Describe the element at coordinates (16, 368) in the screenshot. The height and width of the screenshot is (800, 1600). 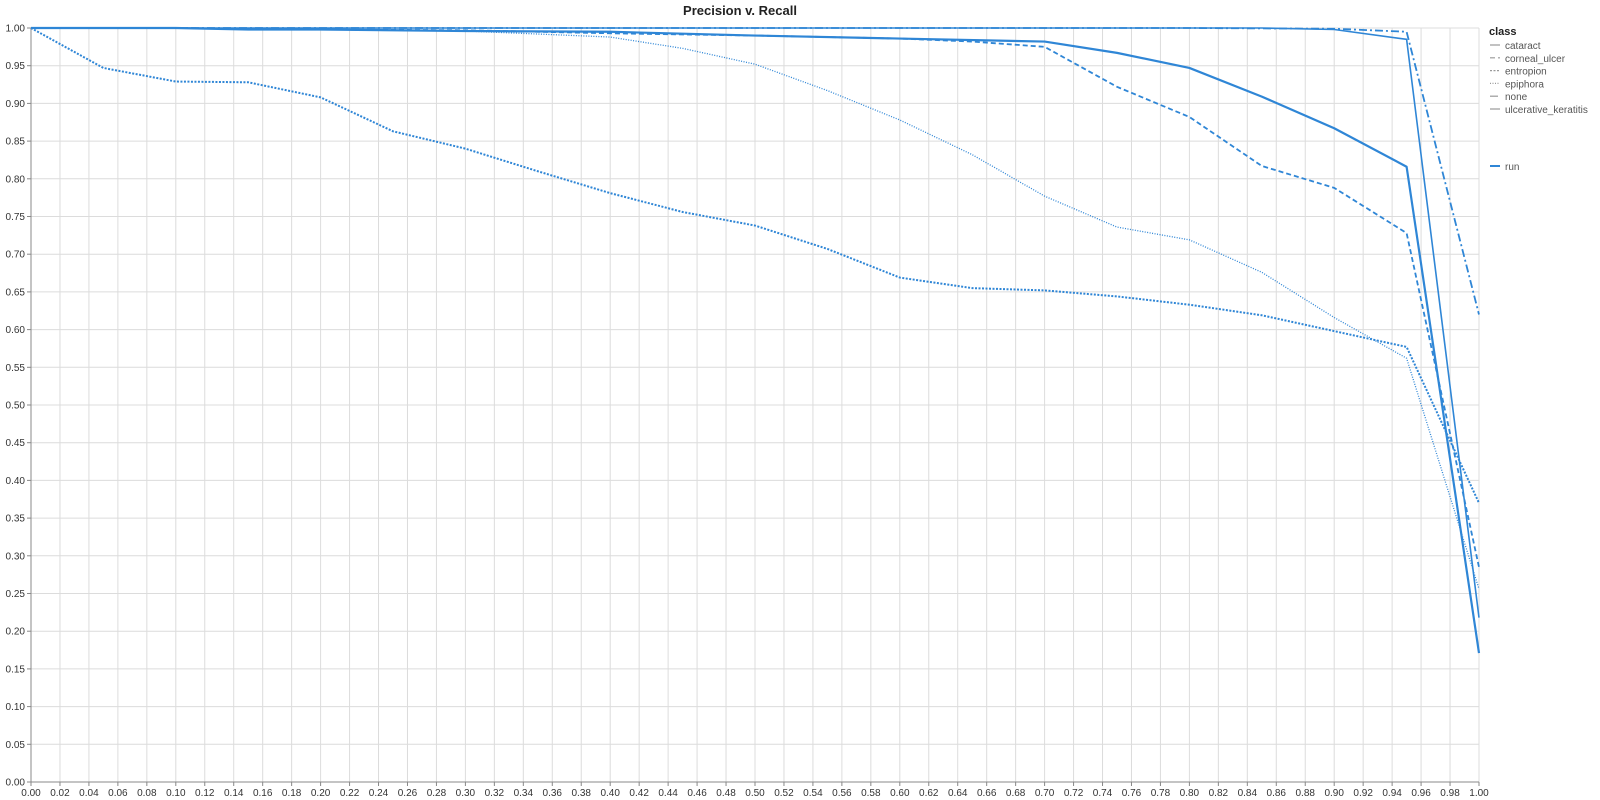
I see `y-tick-label: 0.55` at that location.